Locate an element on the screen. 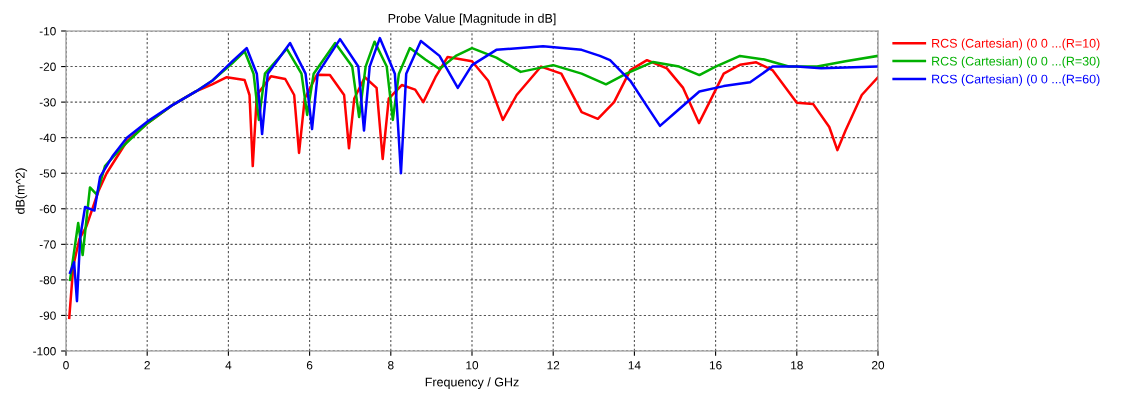  y-tick-label: -30 is located at coordinates (47, 102).